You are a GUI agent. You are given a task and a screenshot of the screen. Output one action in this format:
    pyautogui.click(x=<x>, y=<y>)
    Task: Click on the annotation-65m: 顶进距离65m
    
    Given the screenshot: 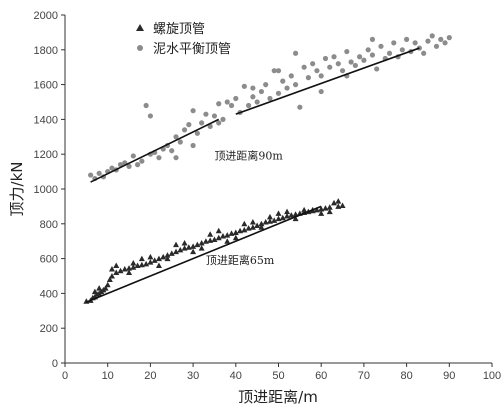 What is the action you would take?
    pyautogui.click(x=240, y=260)
    